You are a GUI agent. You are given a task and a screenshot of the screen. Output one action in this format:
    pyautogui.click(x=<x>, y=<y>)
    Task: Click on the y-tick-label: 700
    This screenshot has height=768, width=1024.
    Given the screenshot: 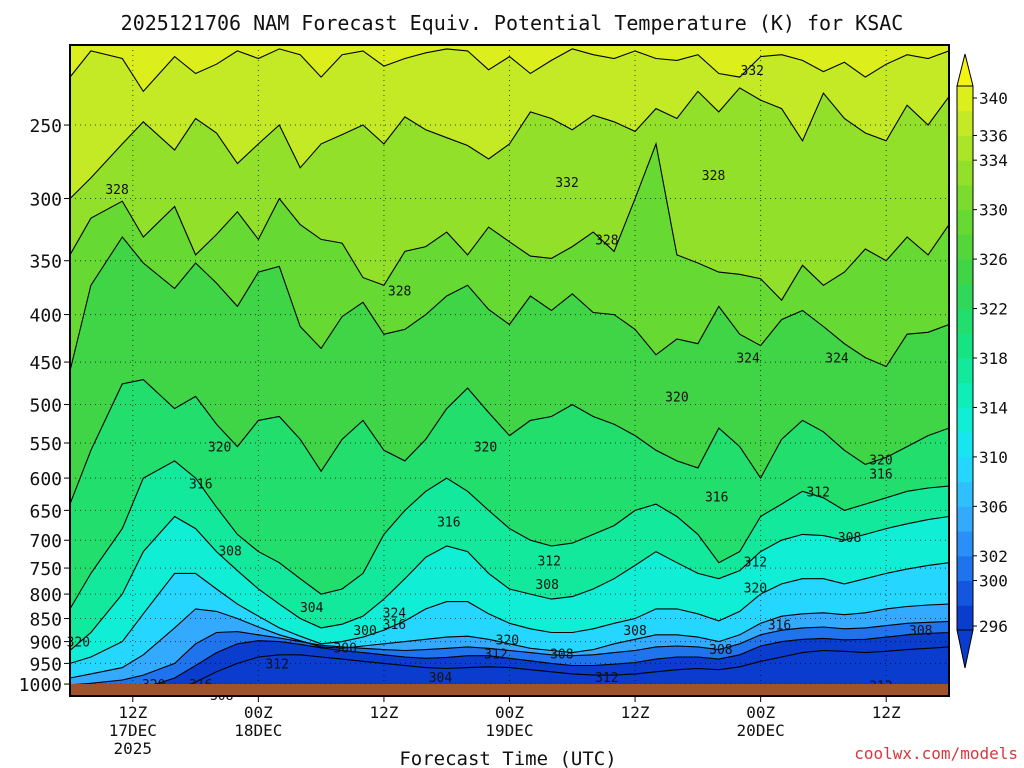 What is the action you would take?
    pyautogui.click(x=45, y=541)
    